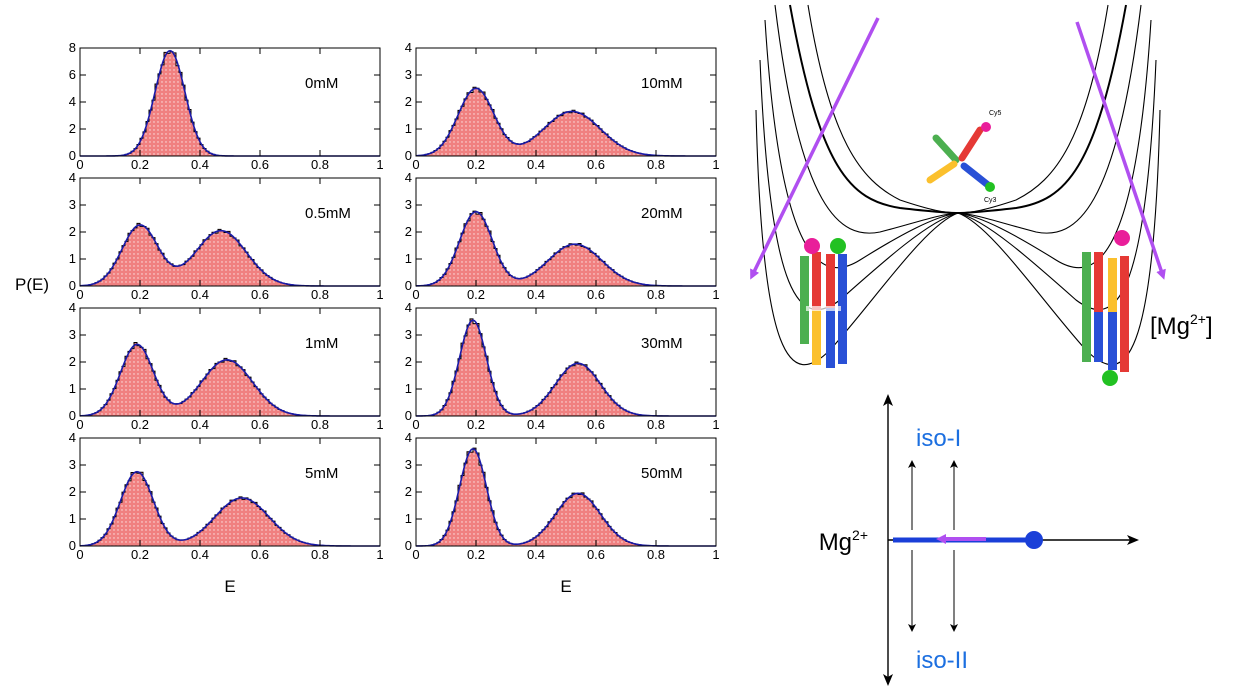  I want to click on mg-arrow-right, so click(1120, 150).